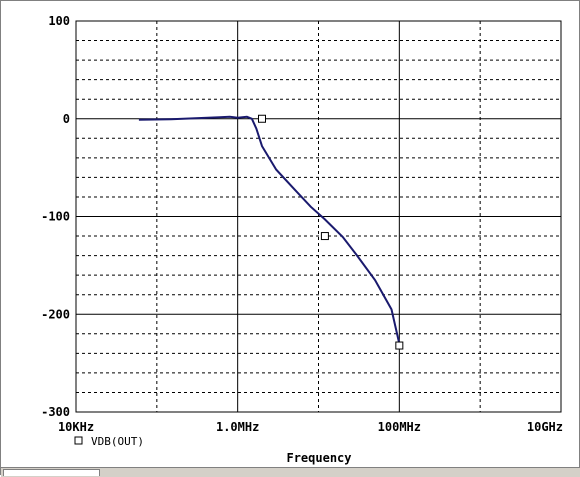 The height and width of the screenshot is (477, 580). Describe the element at coordinates (55, 217) in the screenshot. I see `y-tick-label: -100` at that location.